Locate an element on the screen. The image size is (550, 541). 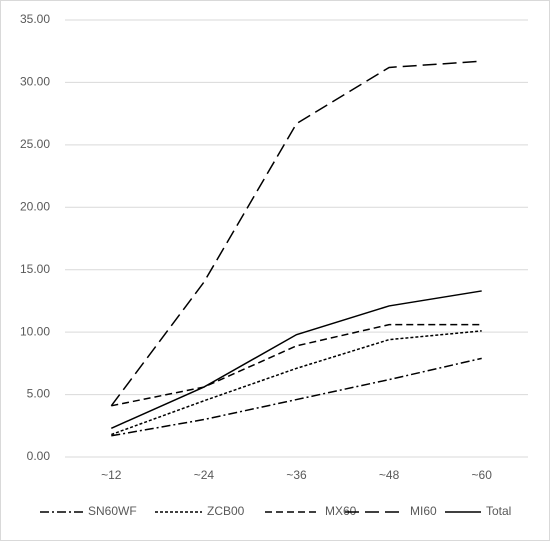
x-tick-label: ~24 is located at coordinates (204, 475).